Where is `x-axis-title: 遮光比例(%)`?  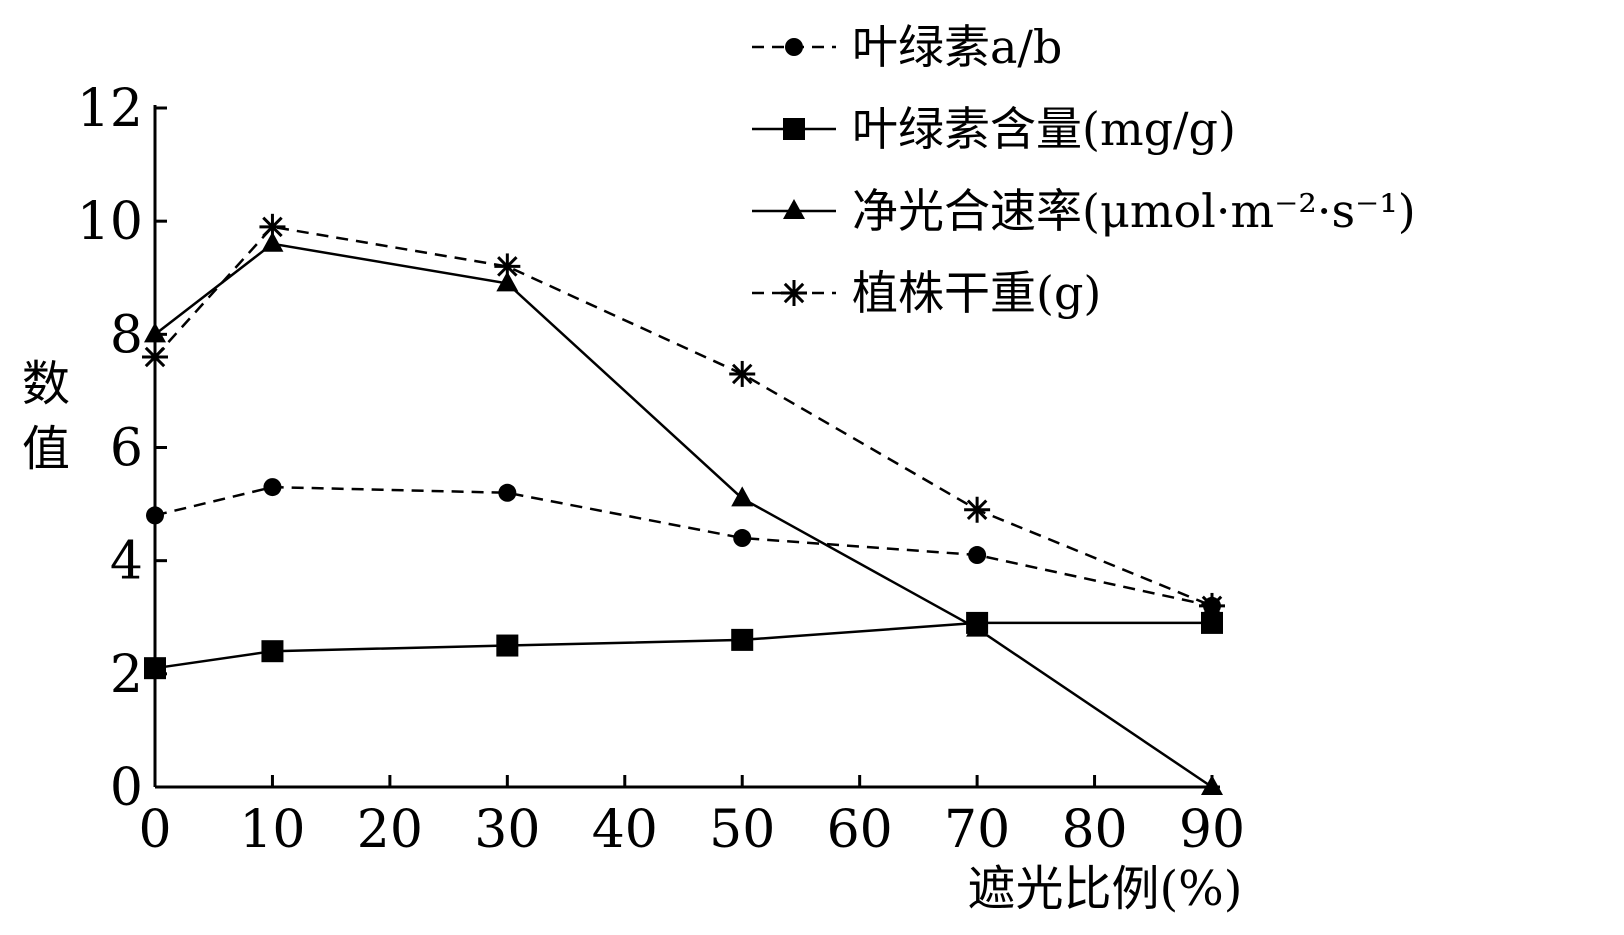 x-axis-title: 遮光比例(%) is located at coordinates (1104, 889).